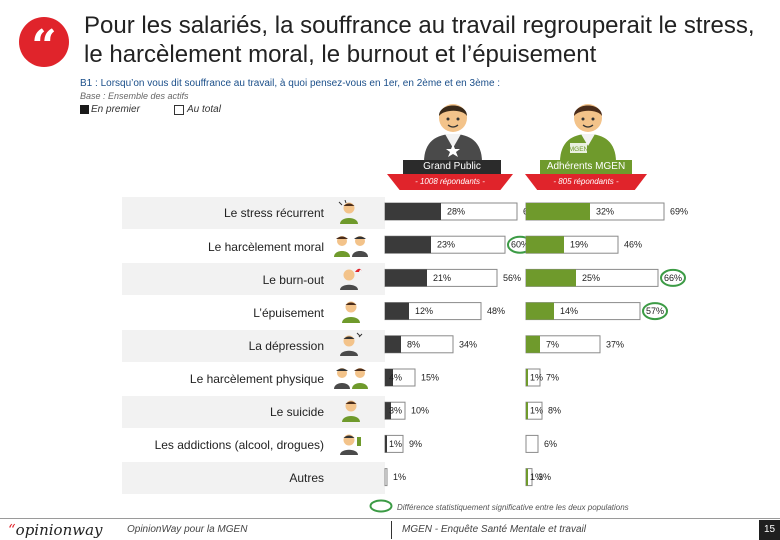 The width and height of the screenshot is (780, 540). What do you see at coordinates (381, 506) in the screenshot?
I see `significance-circle-icon` at bounding box center [381, 506].